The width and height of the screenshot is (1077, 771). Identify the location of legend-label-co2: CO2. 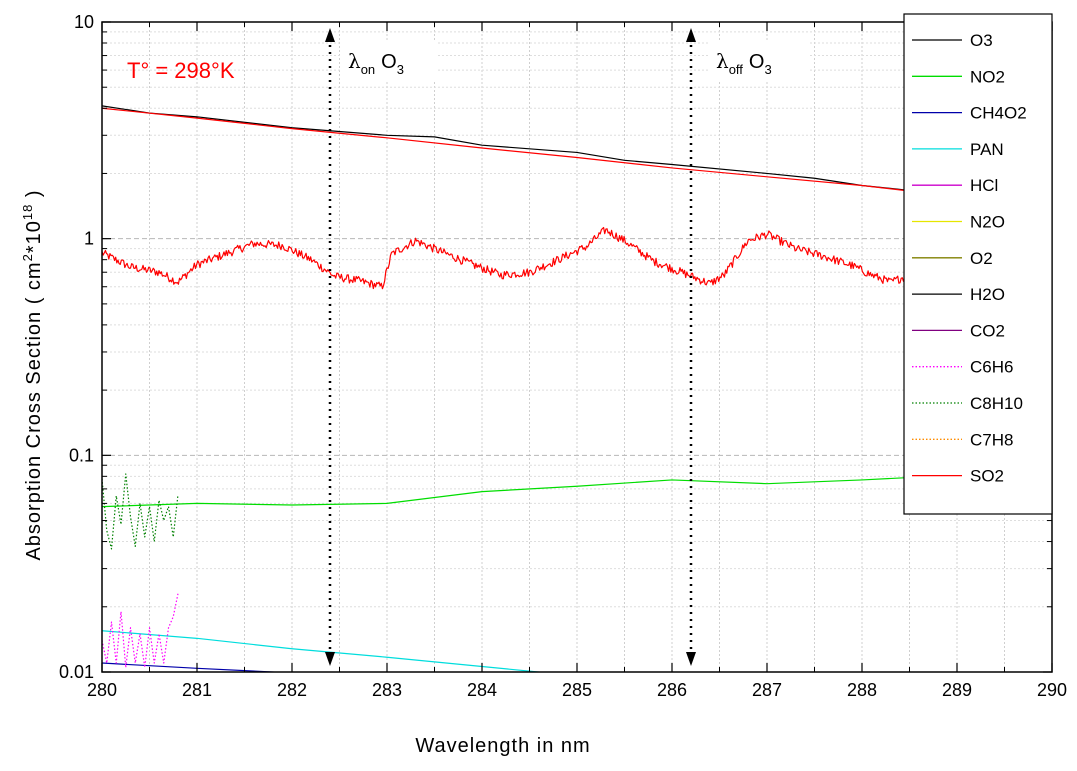
(987, 330).